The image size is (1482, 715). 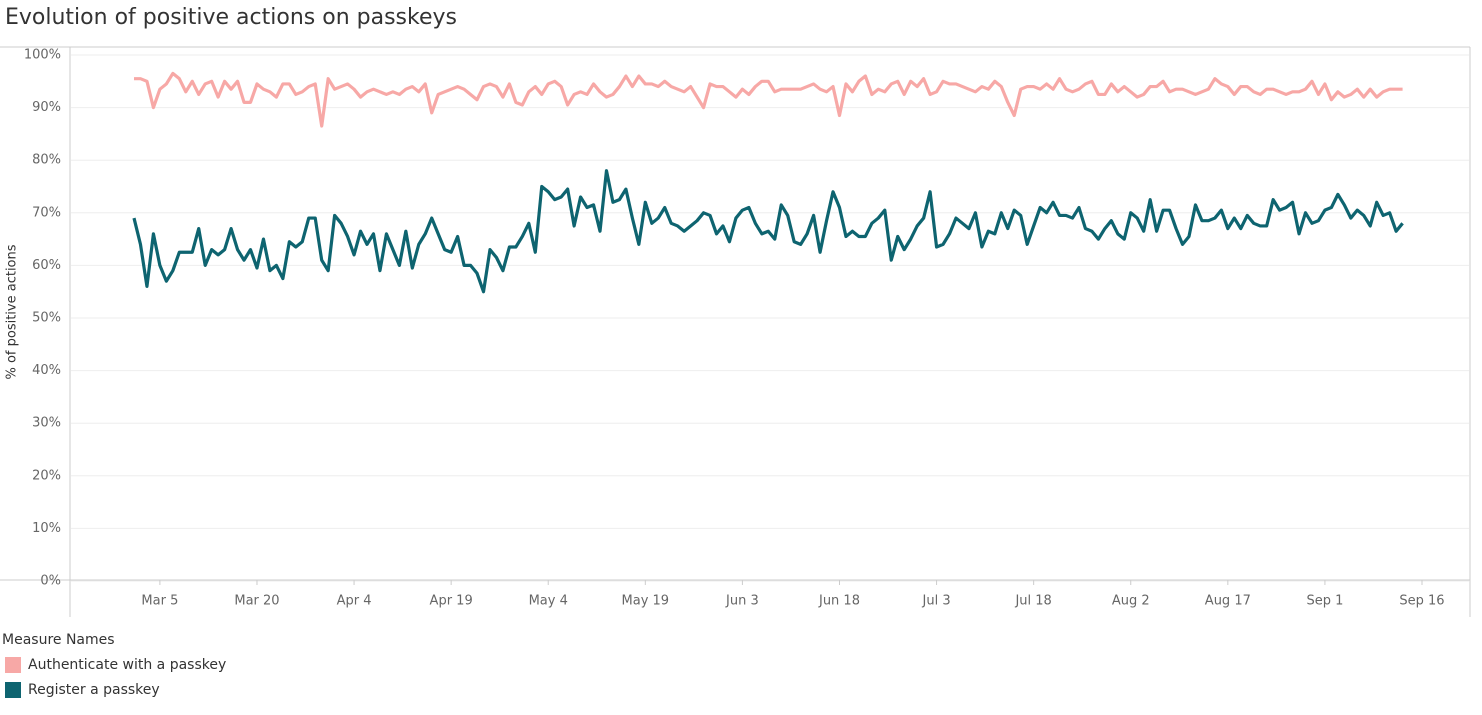 I want to click on x-tick-label: Aug 17, so click(x=1228, y=601).